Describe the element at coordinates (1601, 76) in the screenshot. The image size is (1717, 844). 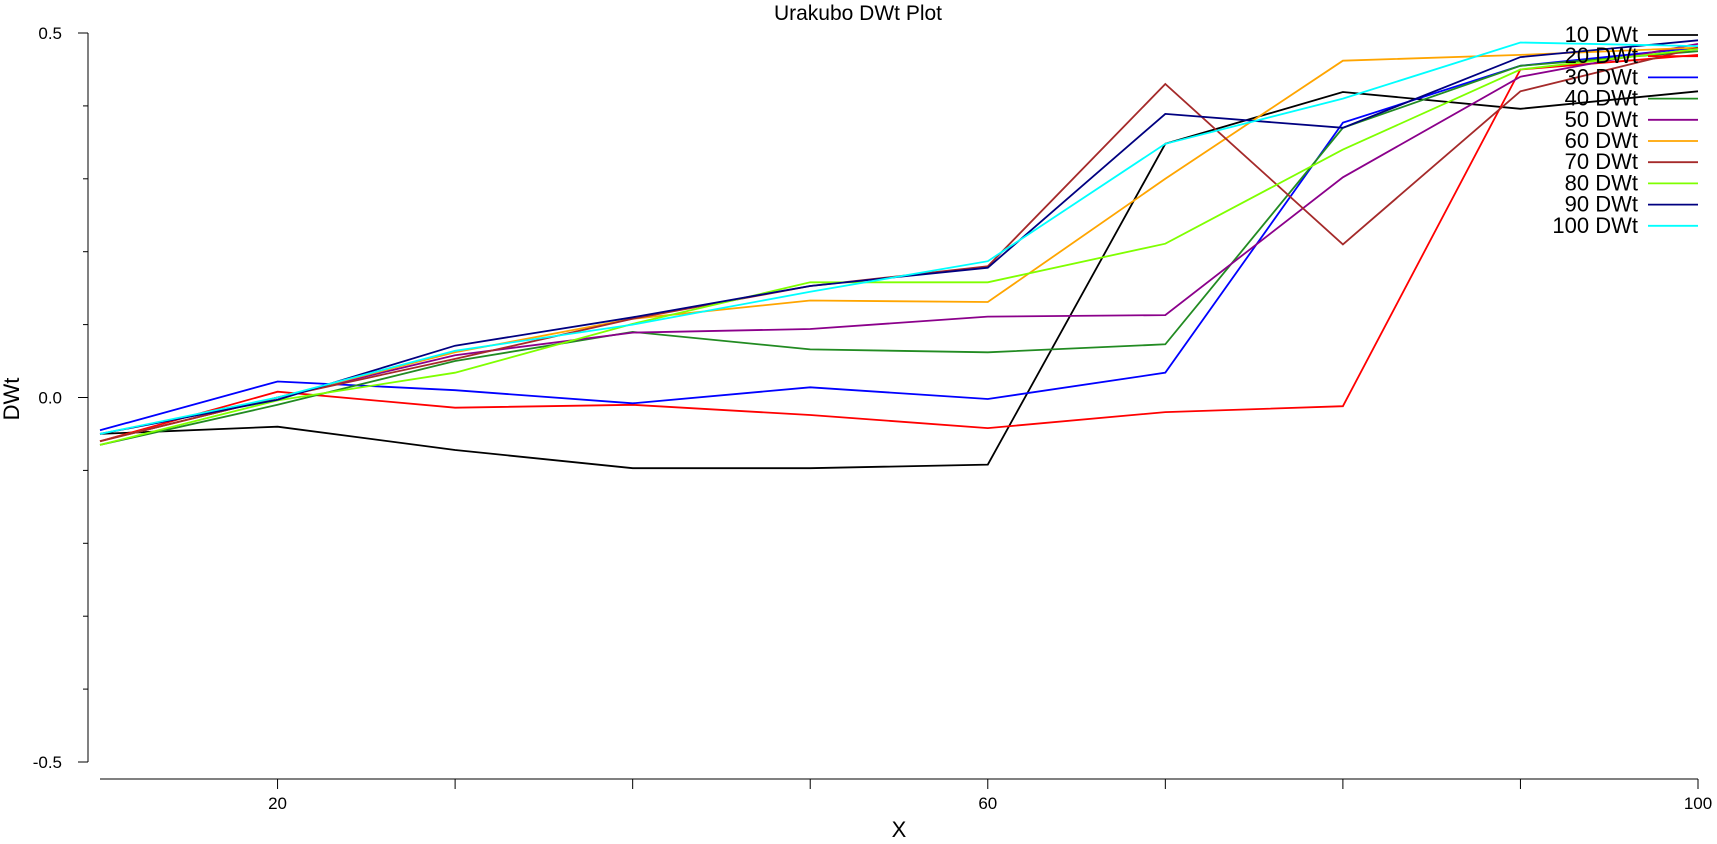
I see `legend-label: 30 DWt` at that location.